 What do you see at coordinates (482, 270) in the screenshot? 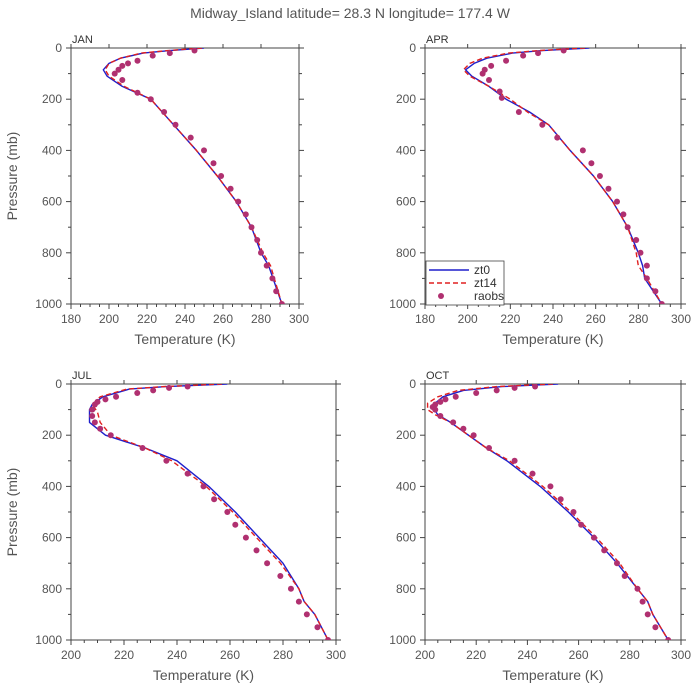
I see `legend-entry-zt0: zt0` at bounding box center [482, 270].